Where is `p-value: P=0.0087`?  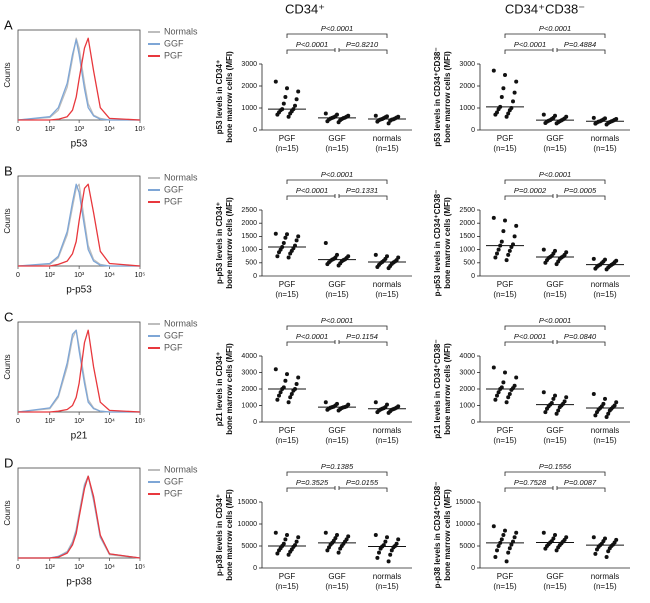
p-value: P=0.0087 is located at coordinates (580, 482).